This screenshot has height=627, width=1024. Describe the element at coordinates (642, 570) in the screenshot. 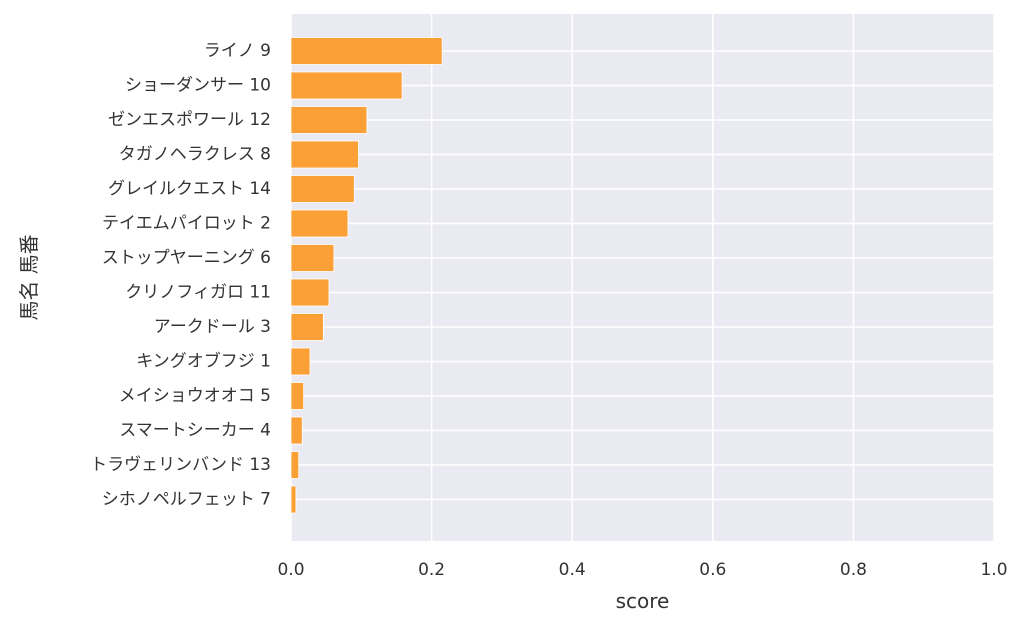

I see `x-tick-labels: 0.0 0.2 0.4 0.6 0.8 1.0` at that location.